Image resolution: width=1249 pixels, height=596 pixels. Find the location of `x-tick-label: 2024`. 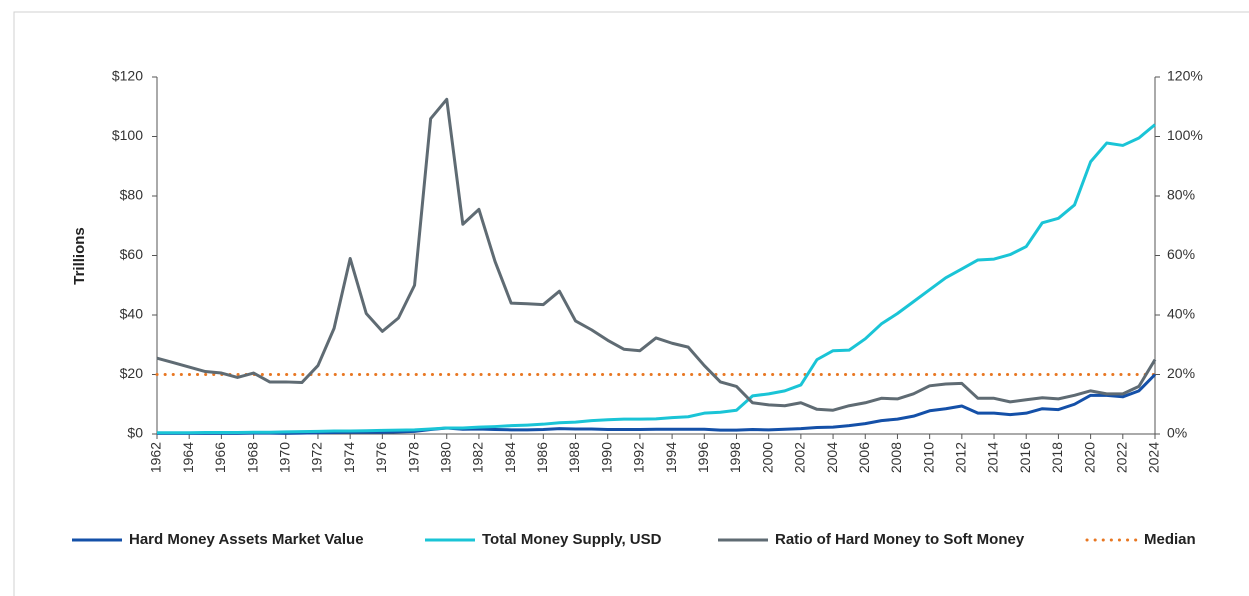

x-tick-label: 2024 is located at coordinates (1154, 457).